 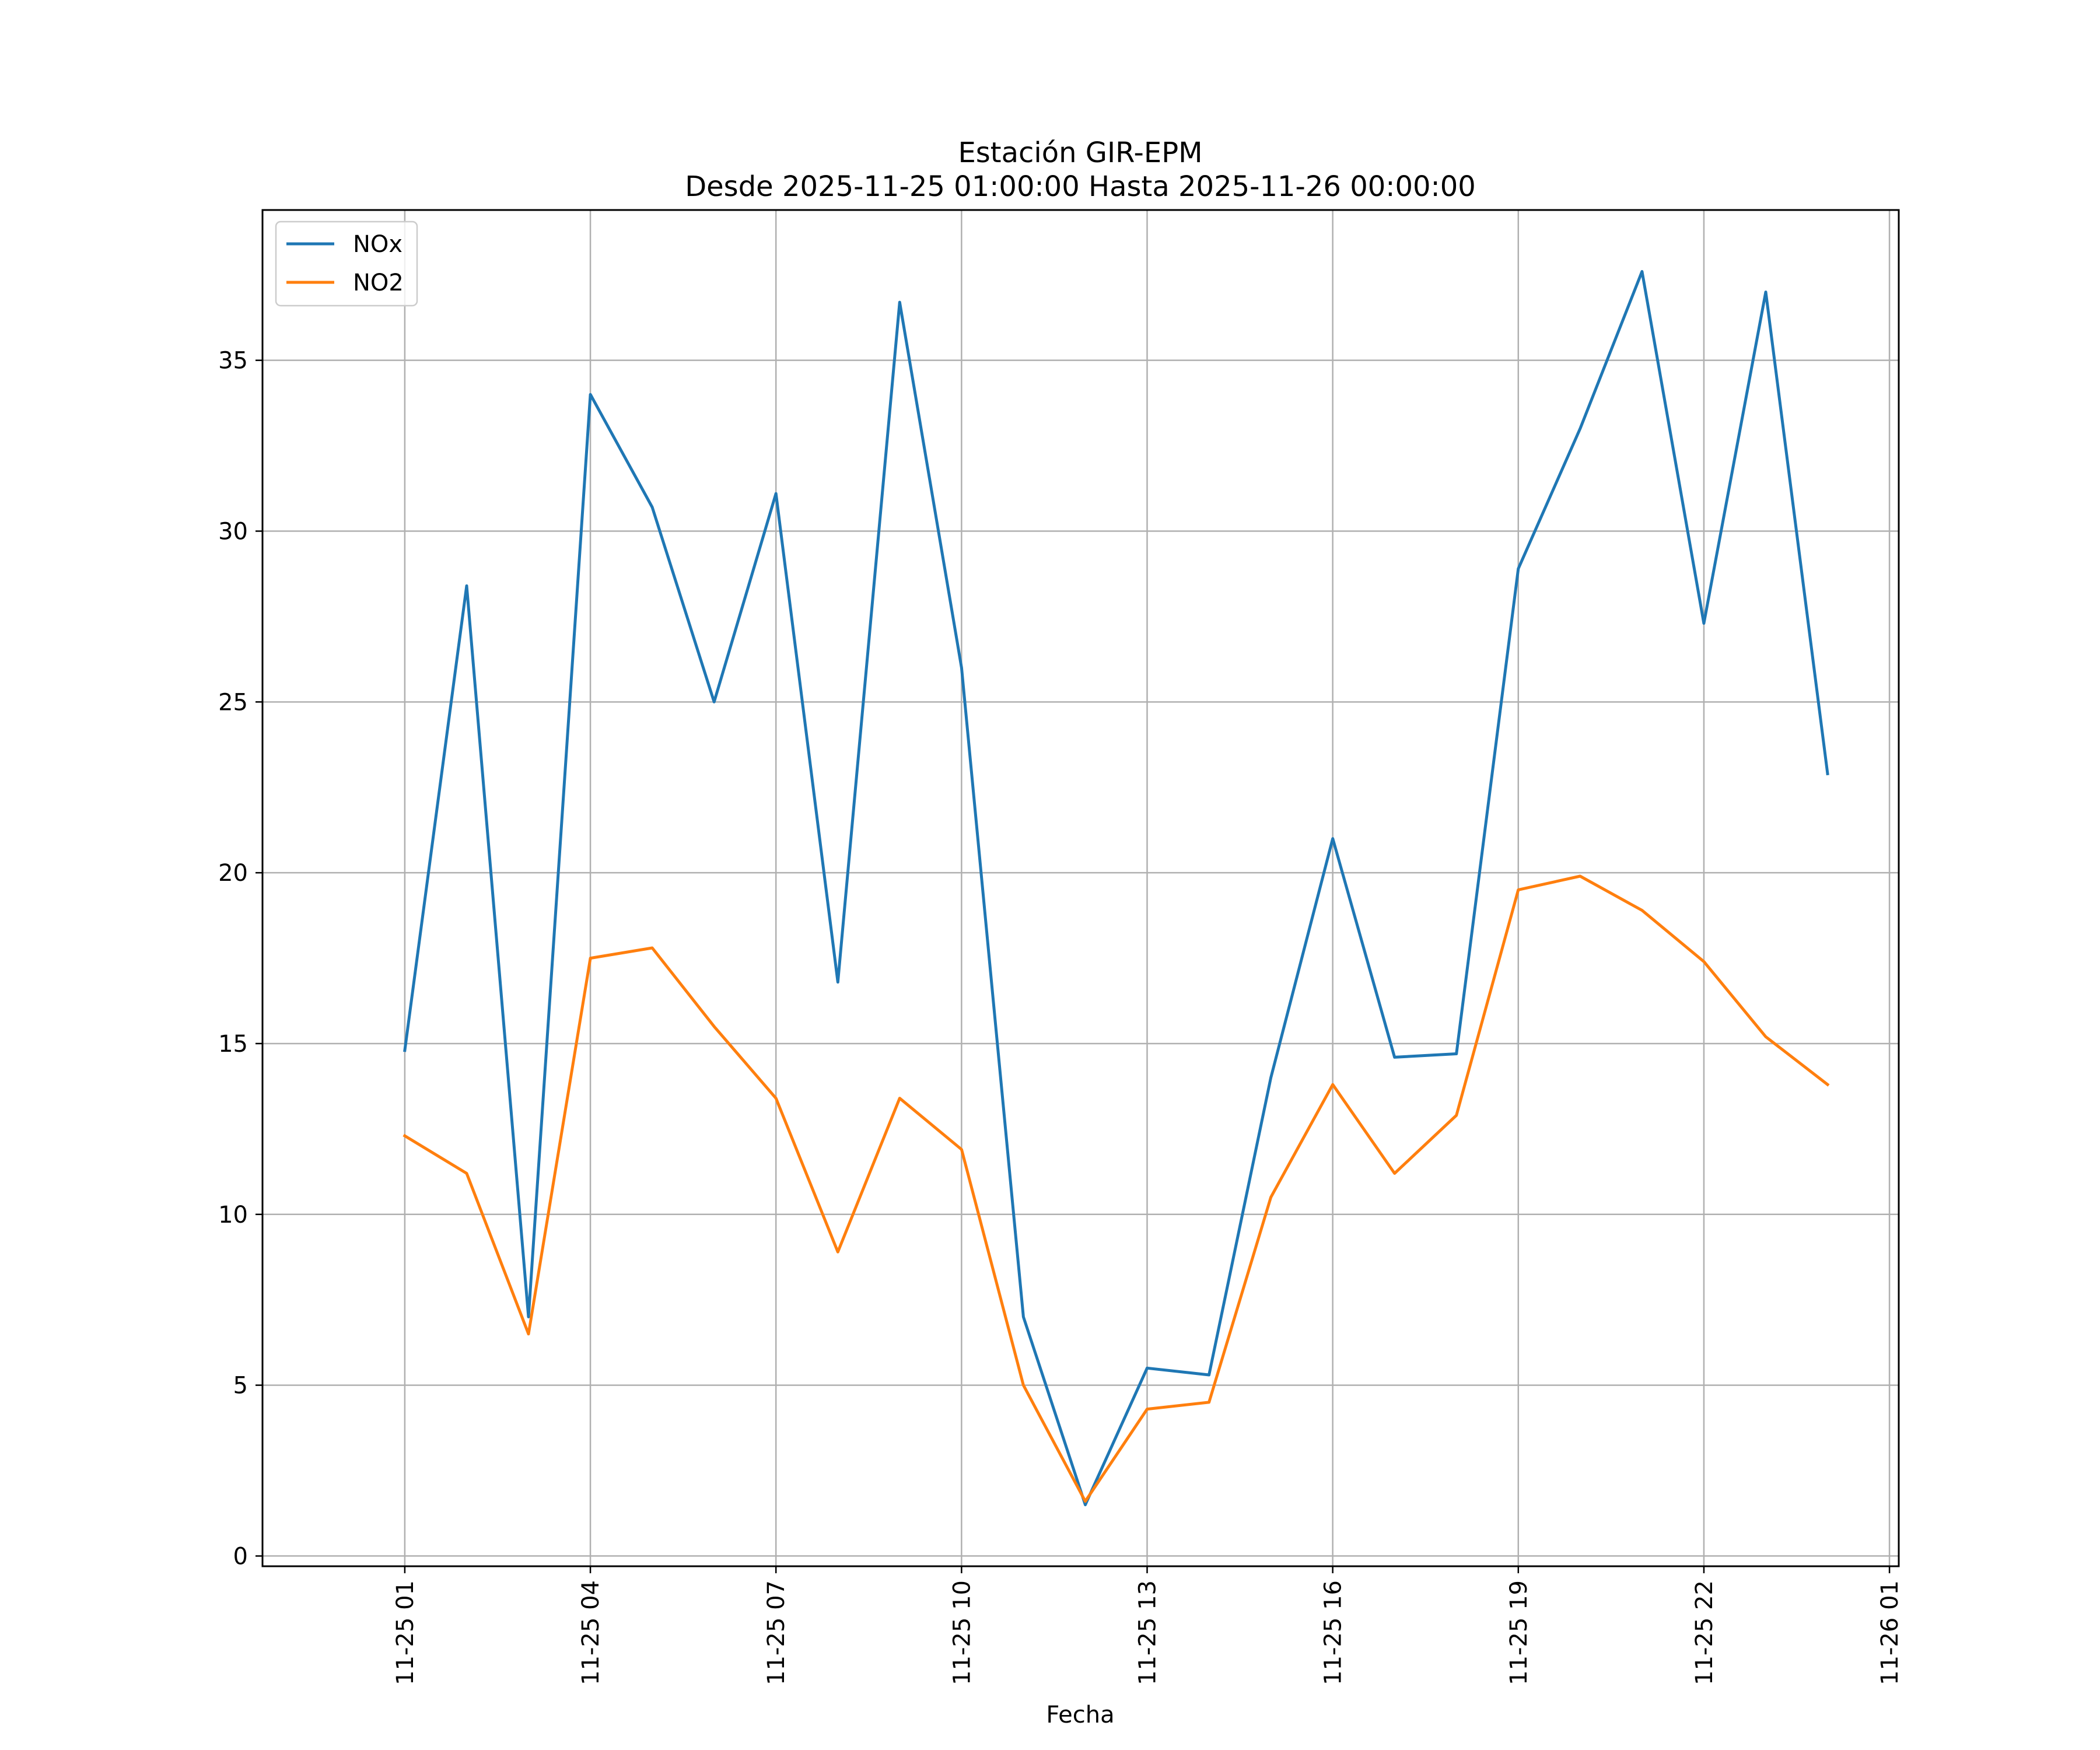 I want to click on legend-label-nox: NOx, so click(x=377, y=244).